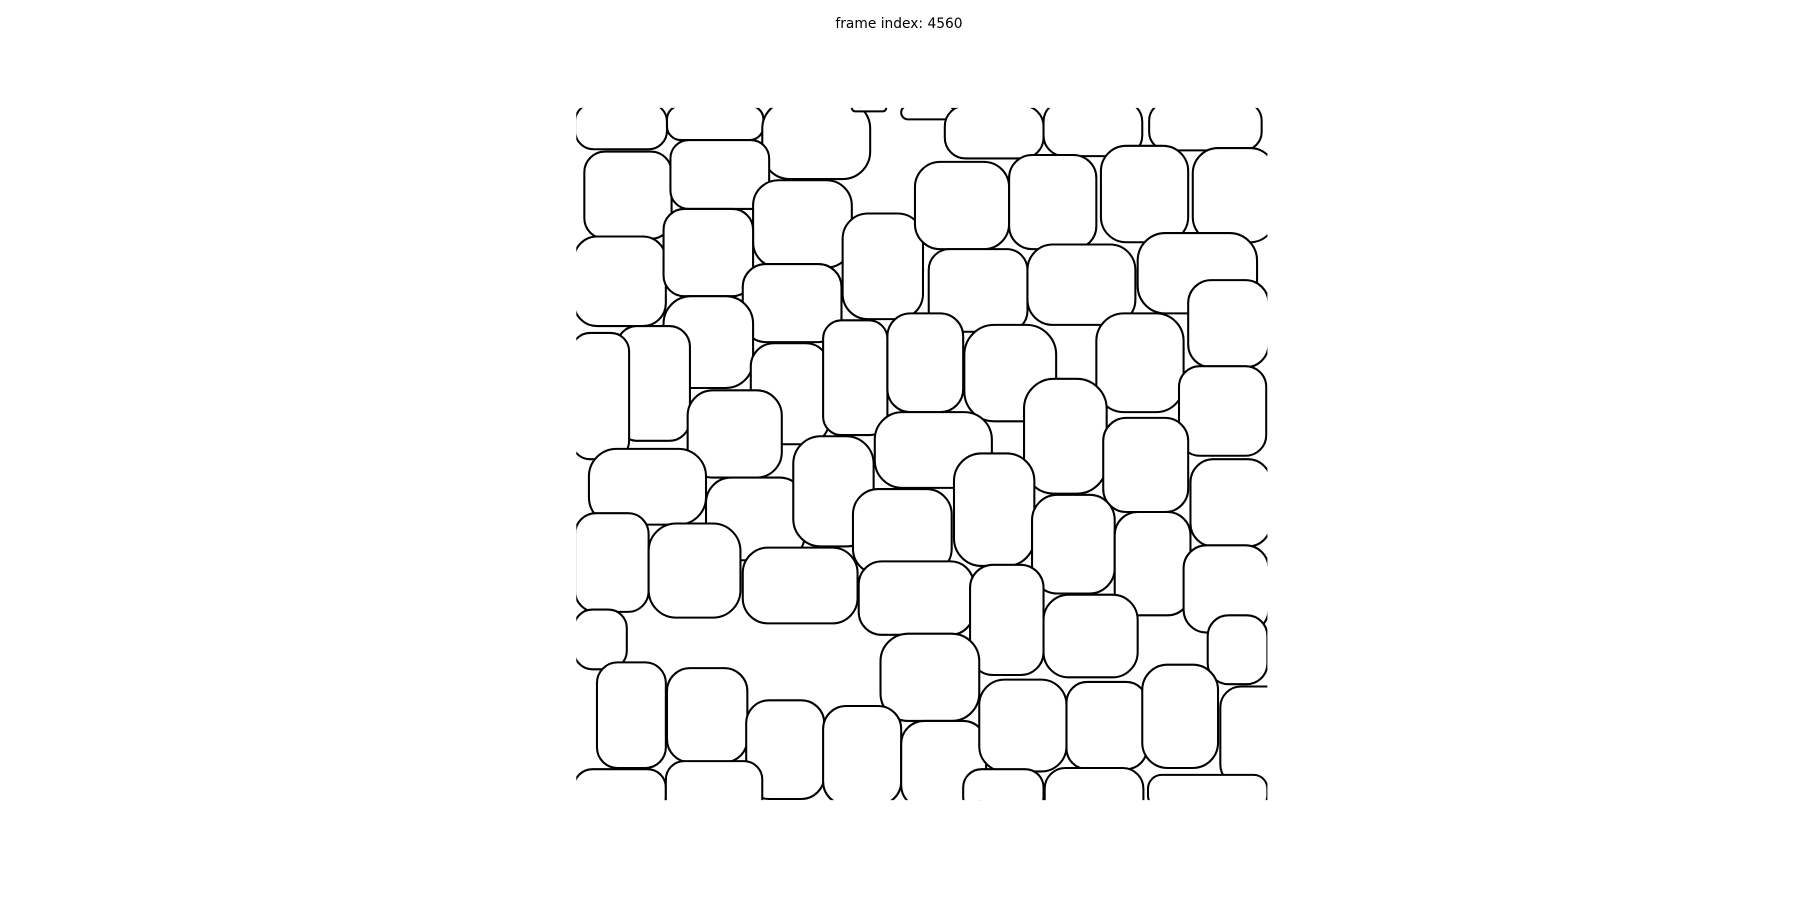 The image size is (1800, 900). Describe the element at coordinates (898, 24) in the screenshot. I see `title: frame index: 4560` at that location.